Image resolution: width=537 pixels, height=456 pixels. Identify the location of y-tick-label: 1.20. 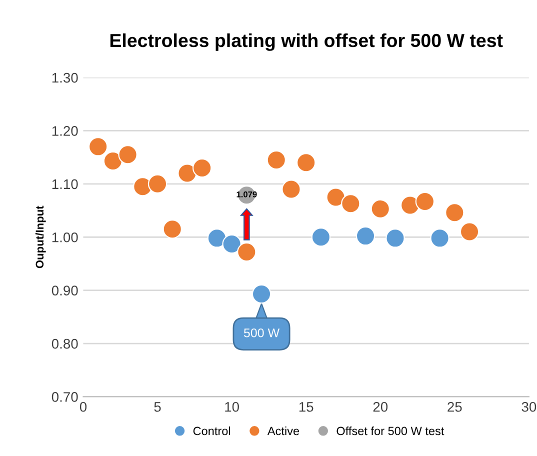
(65, 131).